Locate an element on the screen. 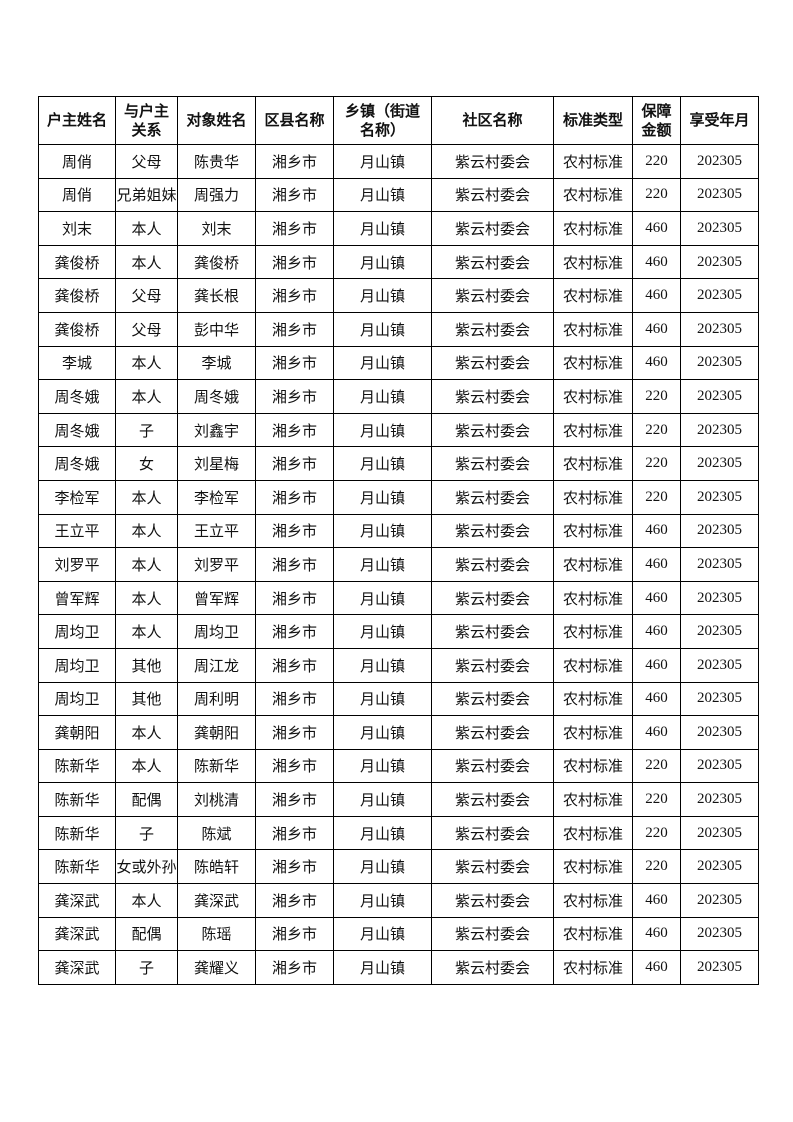  cell-text: 周俏 is located at coordinates (76, 196).